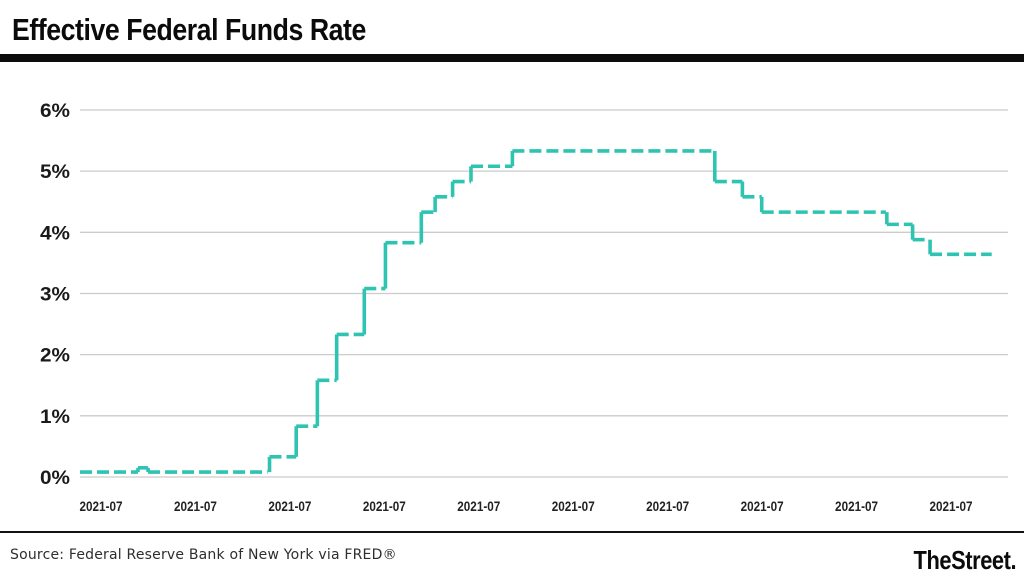  What do you see at coordinates (55, 233) in the screenshot?
I see `y-tick-label: 4%` at bounding box center [55, 233].